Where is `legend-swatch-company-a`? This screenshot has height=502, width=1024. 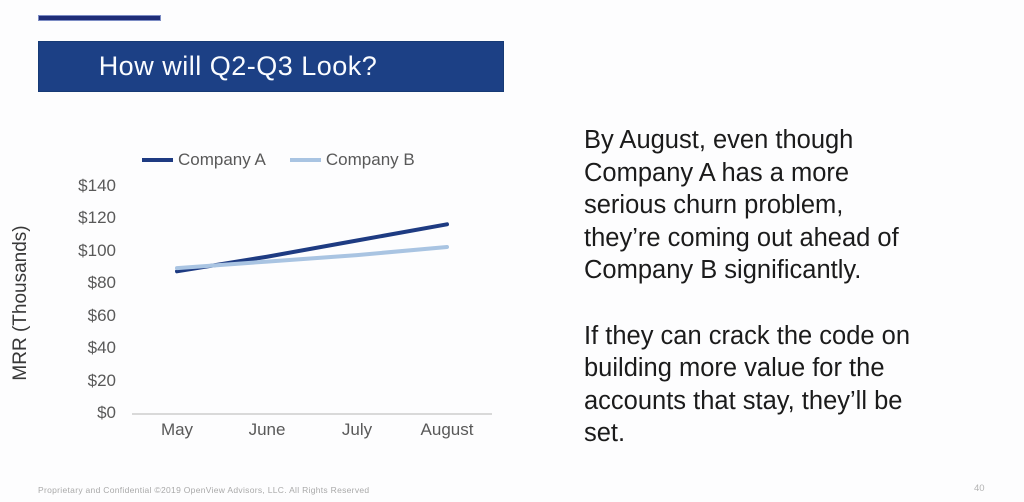 legend-swatch-company-a is located at coordinates (157, 160).